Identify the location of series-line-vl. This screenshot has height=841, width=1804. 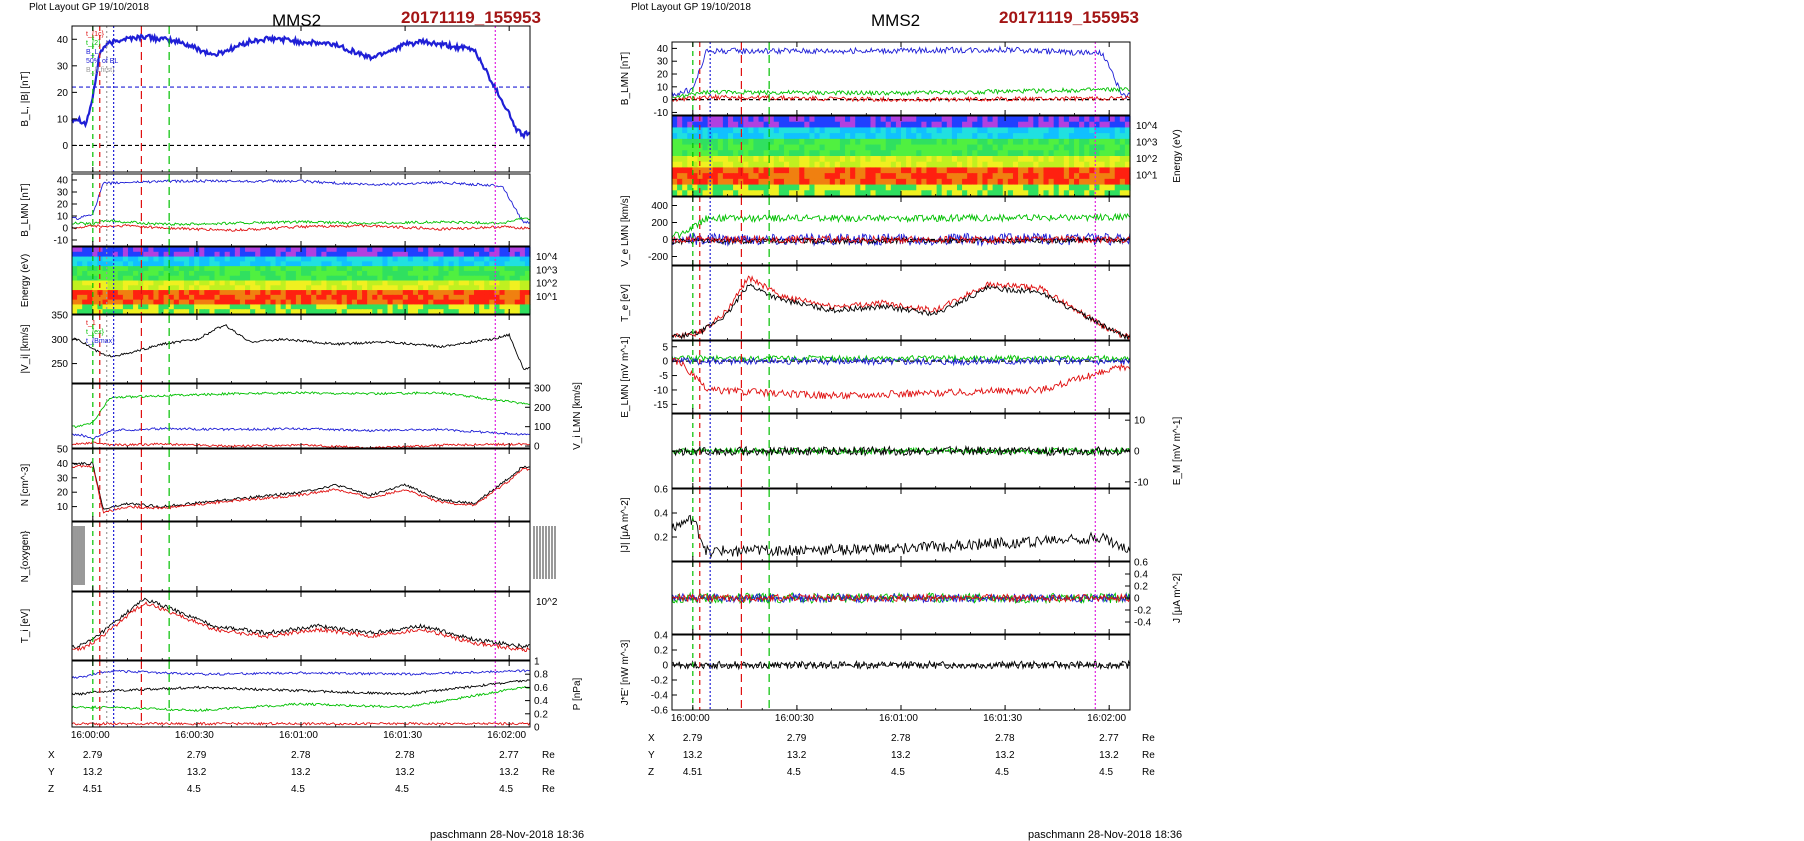
(300, 410).